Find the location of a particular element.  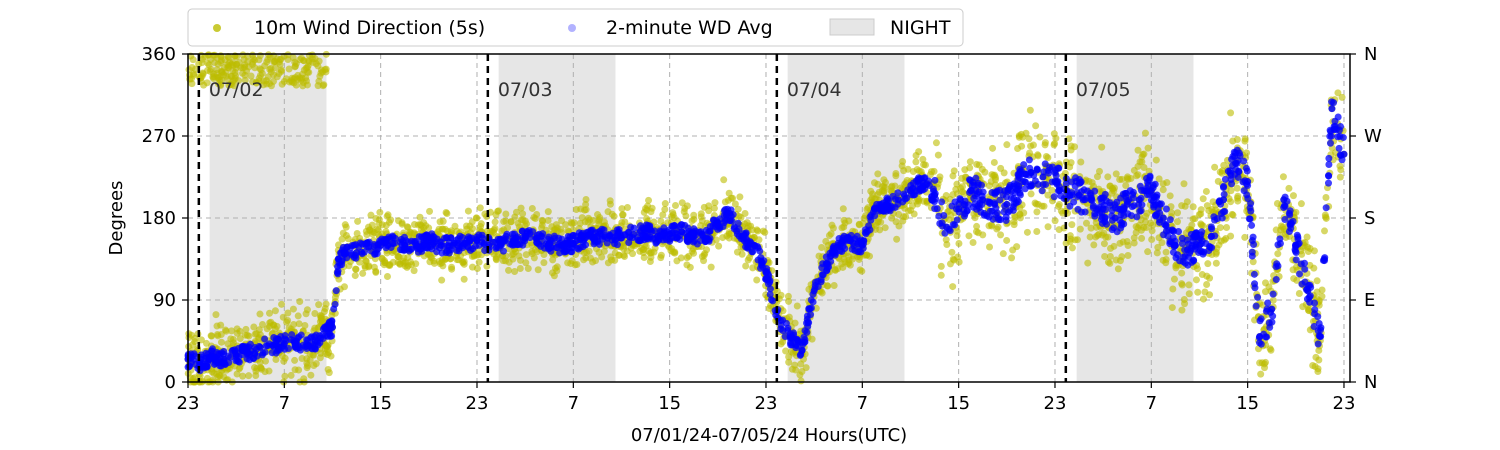

right-tick-label-4: N is located at coordinates (1370, 54).